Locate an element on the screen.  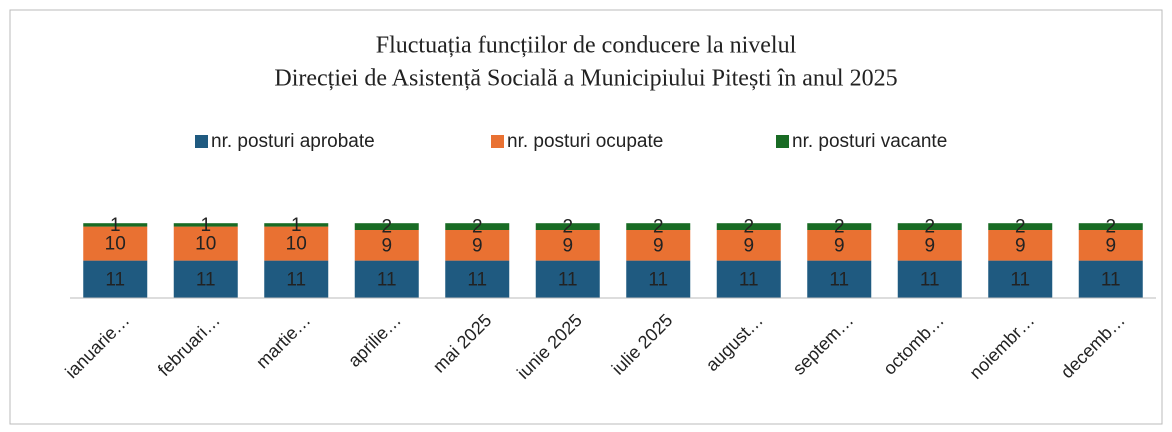
legend-label: nr. posturi vacante is located at coordinates (869, 141).